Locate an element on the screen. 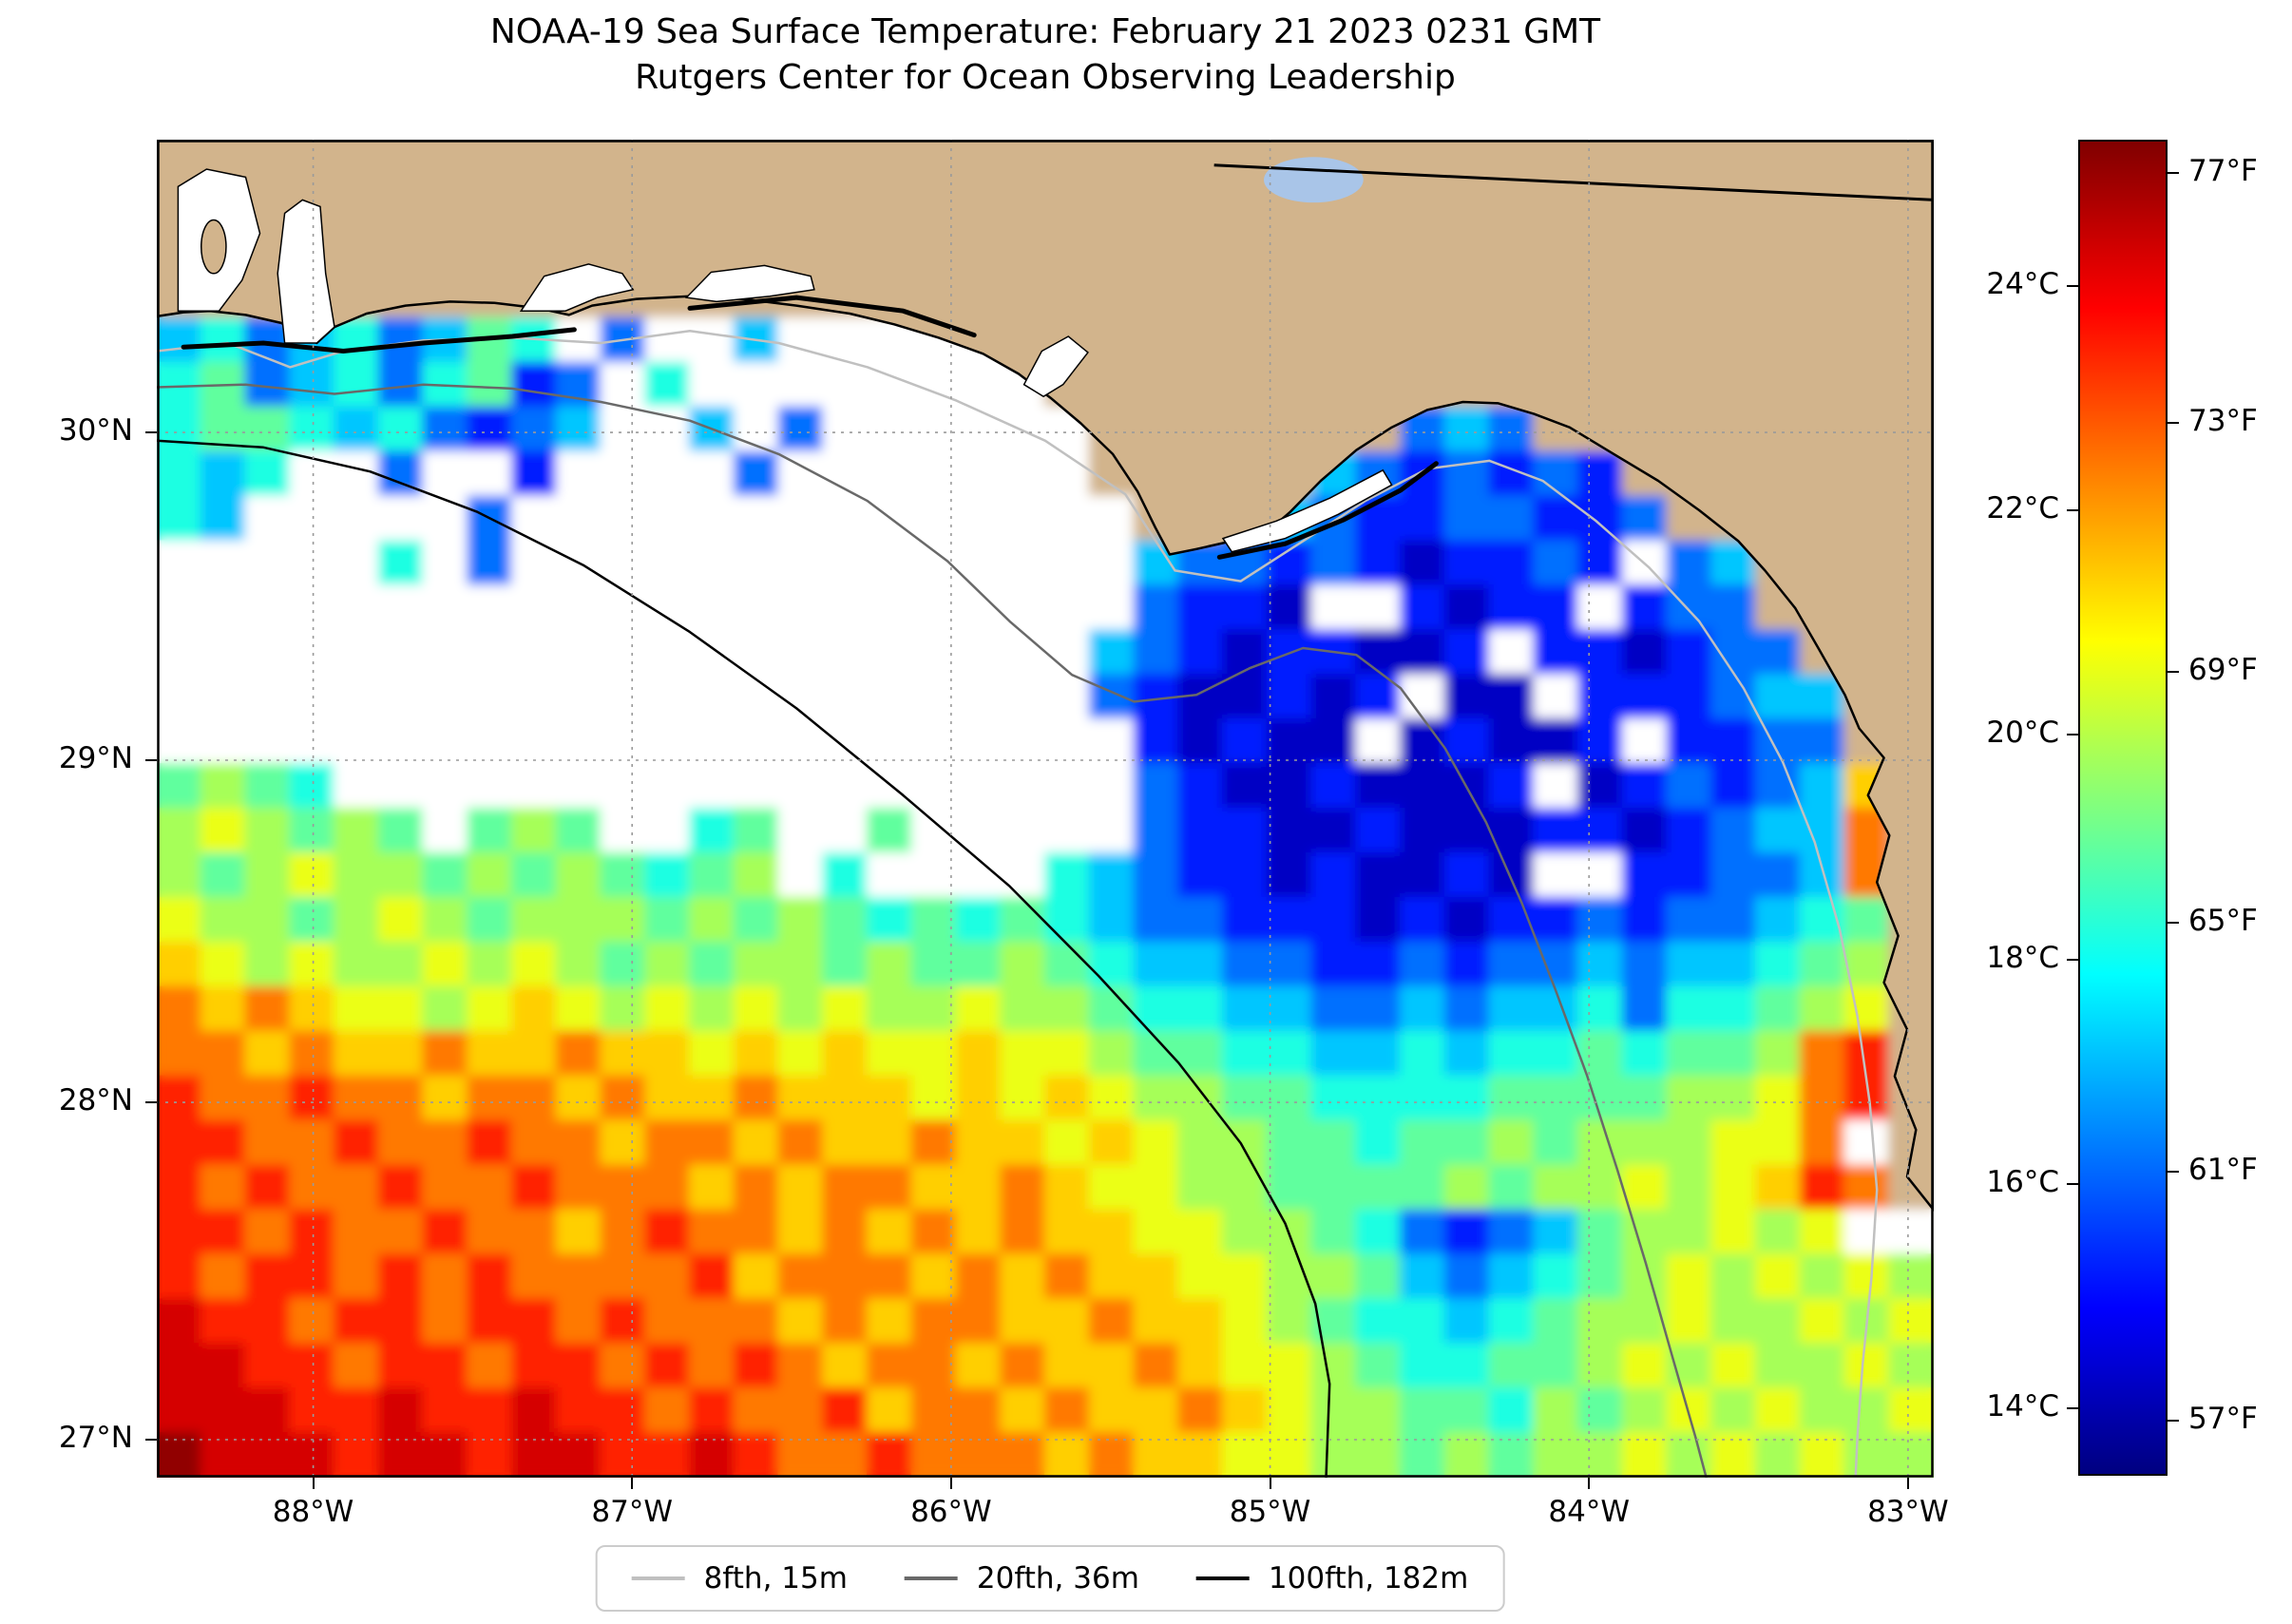  y-axis-tick-label: 29°N is located at coordinates (95, 758).